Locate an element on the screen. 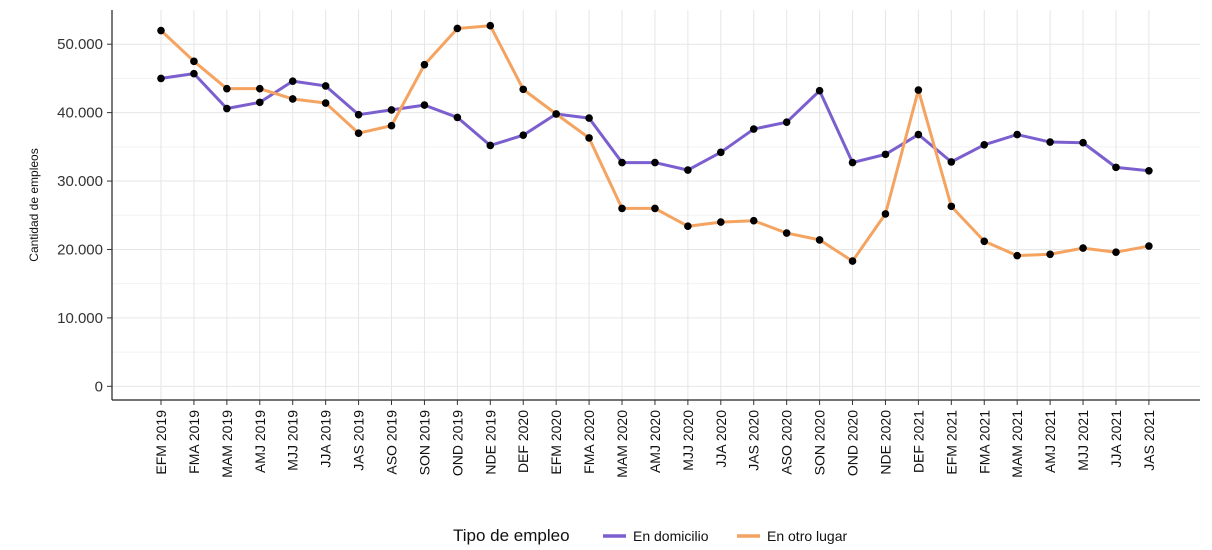 This screenshot has width=1212, height=550. x-tick-label: JJA 2021 is located at coordinates (1116, 439).